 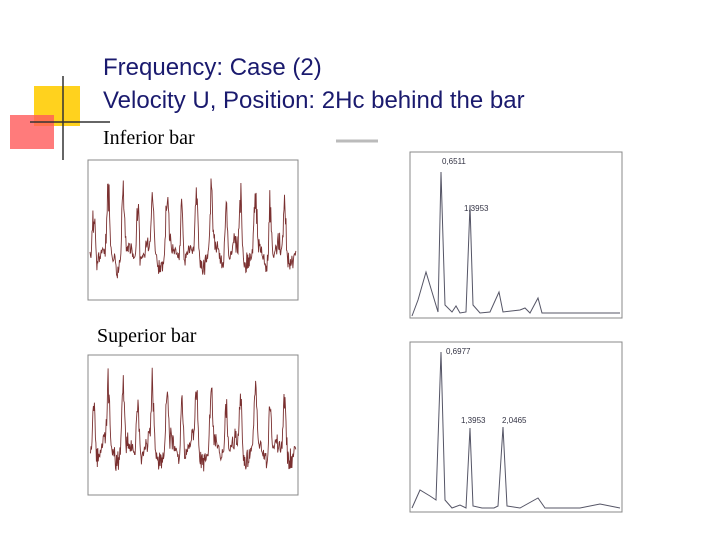 What do you see at coordinates (314, 100) in the screenshot?
I see `title: Velocity U, Position: 2Hc behind the bar` at bounding box center [314, 100].